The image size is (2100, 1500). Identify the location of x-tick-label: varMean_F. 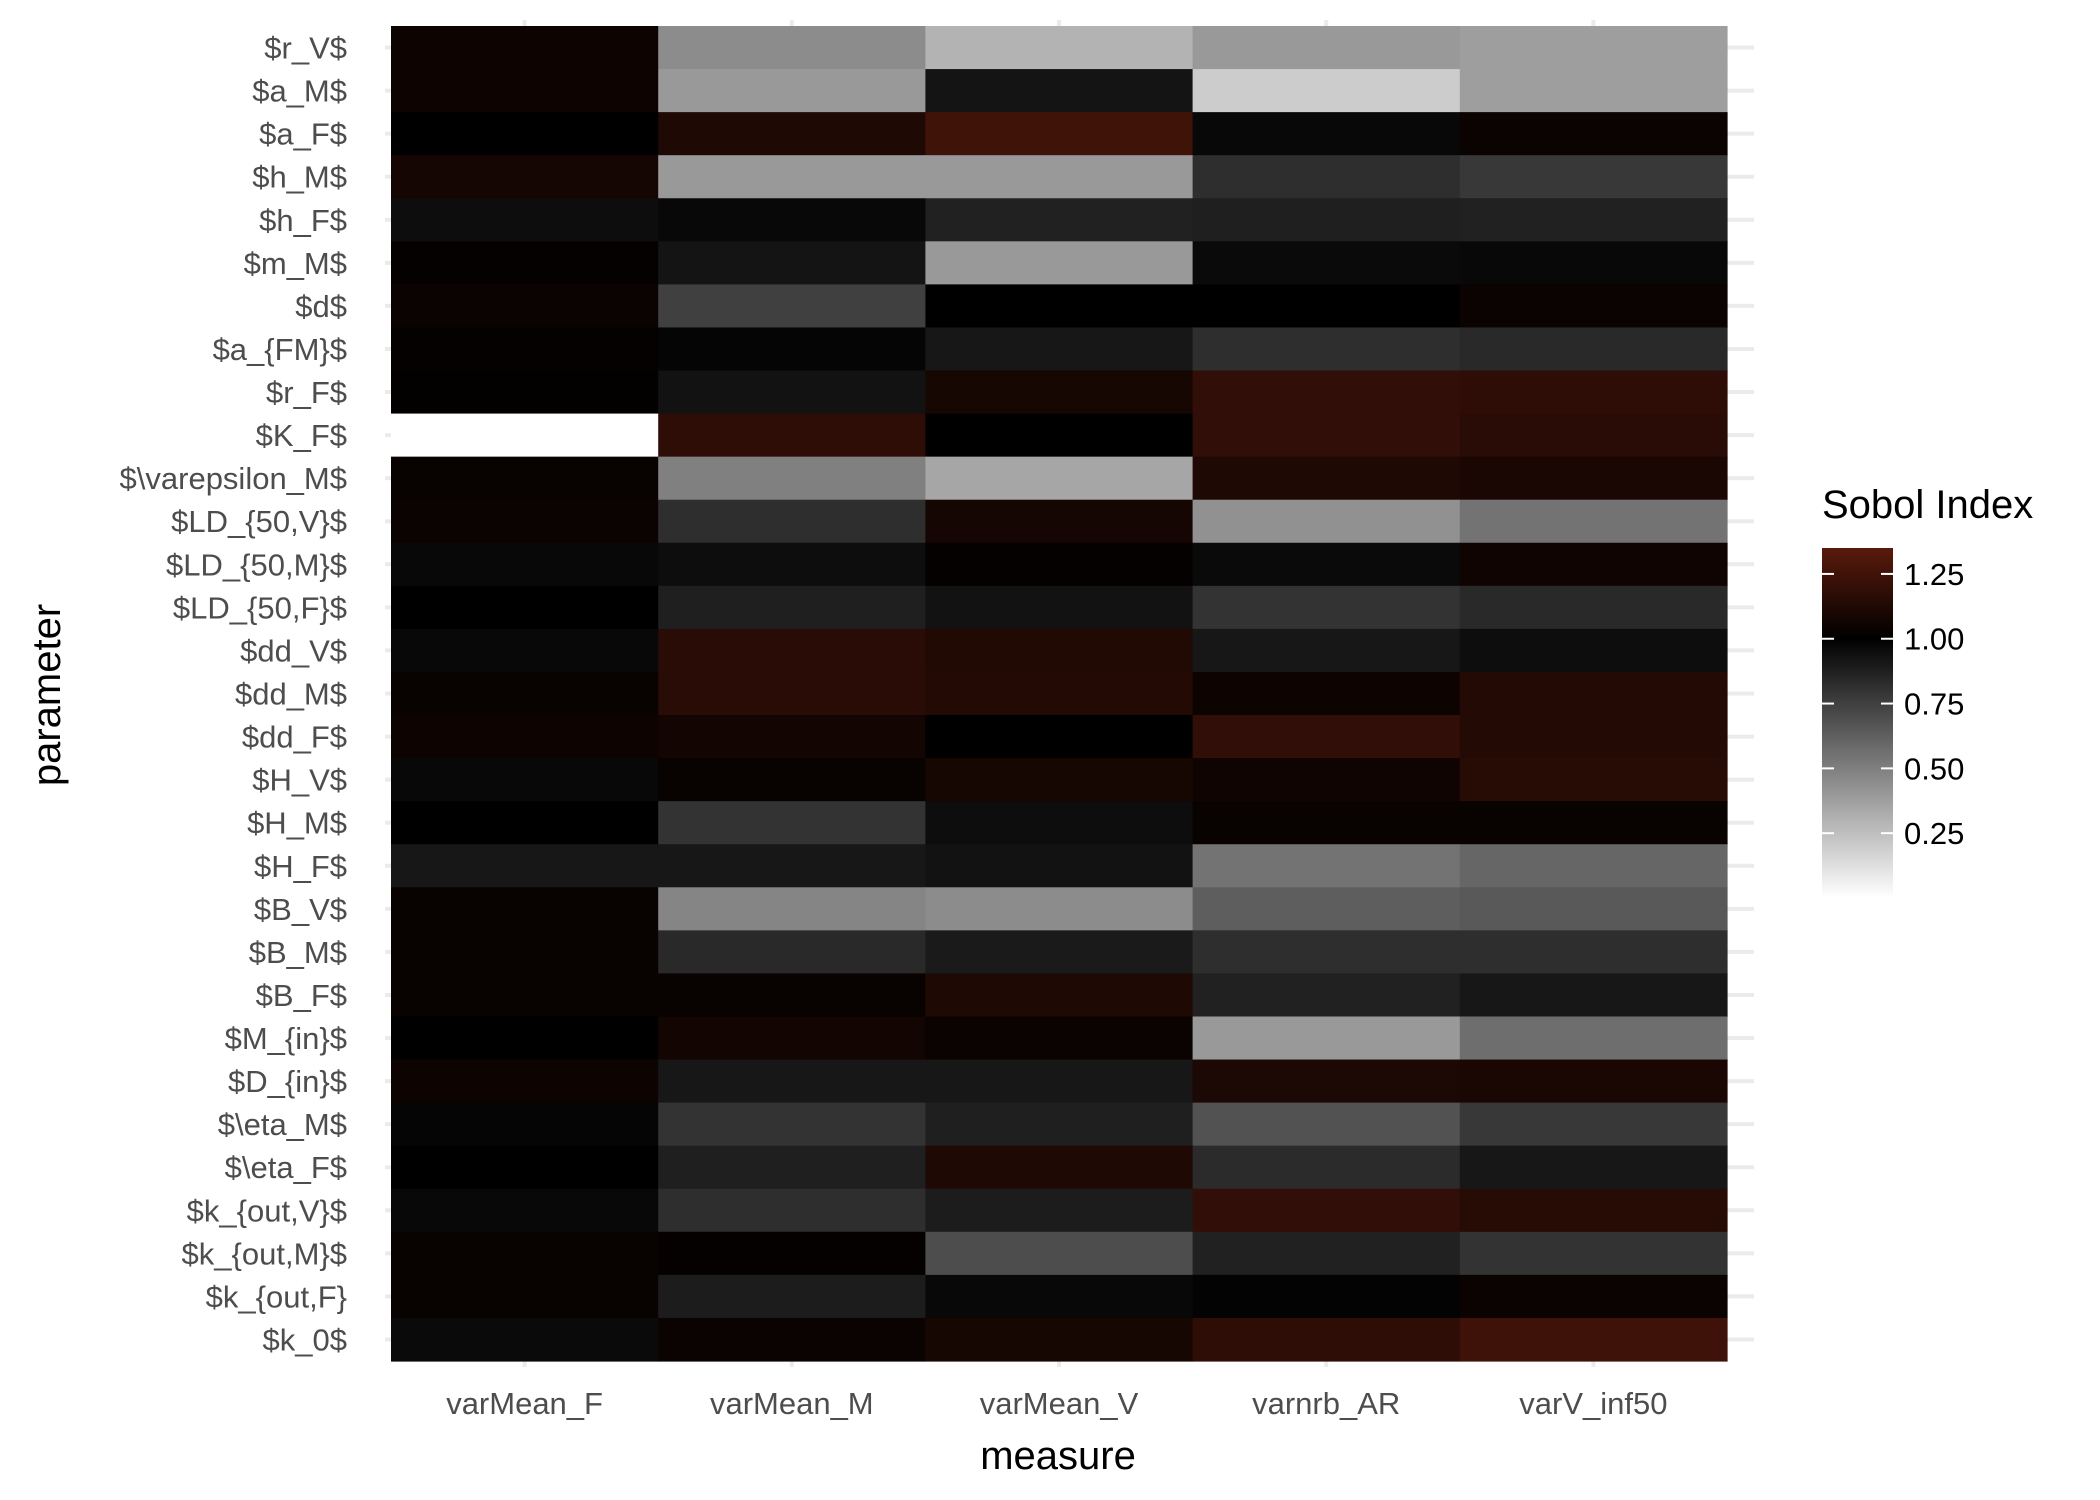
(524, 1403).